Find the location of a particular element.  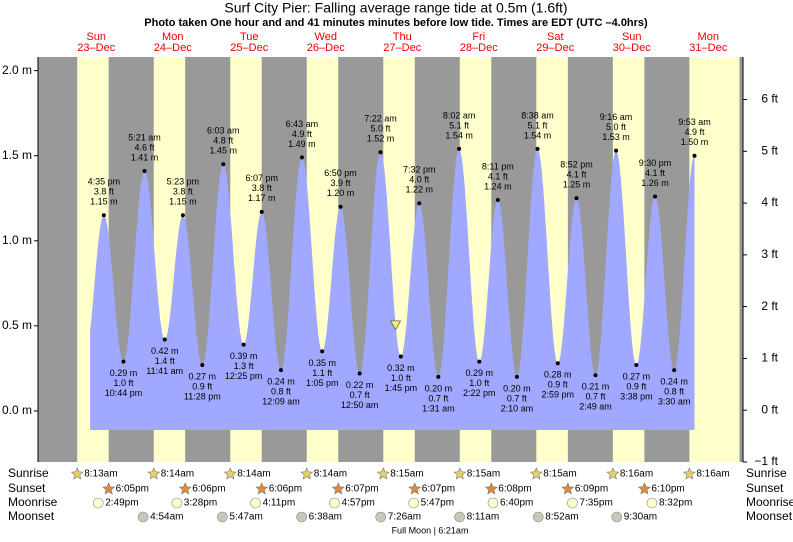

day-date: 24–Dec is located at coordinates (173, 48).